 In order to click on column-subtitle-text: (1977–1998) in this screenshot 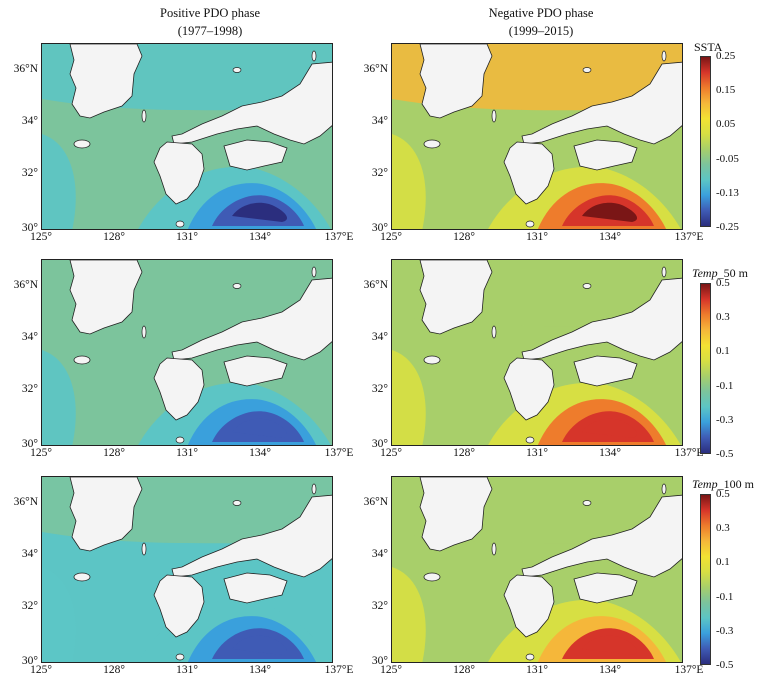, I will do `click(210, 31)`.